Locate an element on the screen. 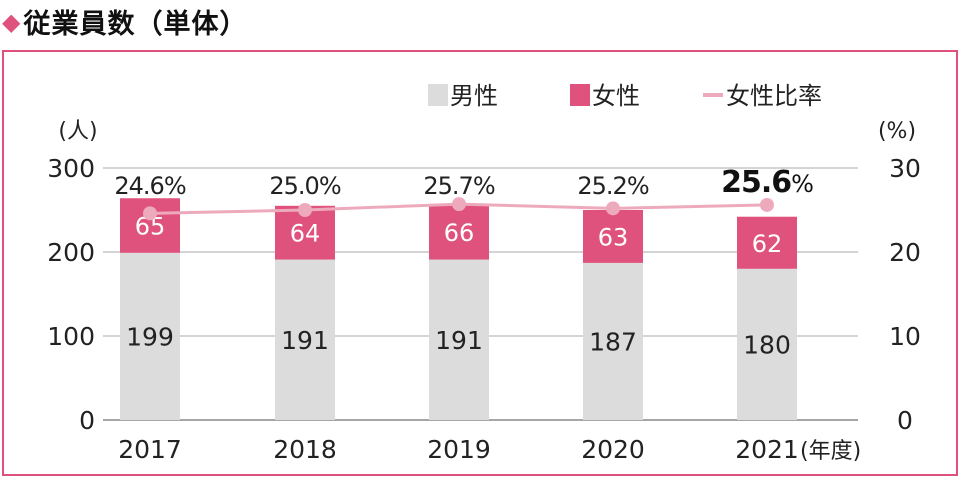  ratio-label: 24.6% is located at coordinates (149, 186).